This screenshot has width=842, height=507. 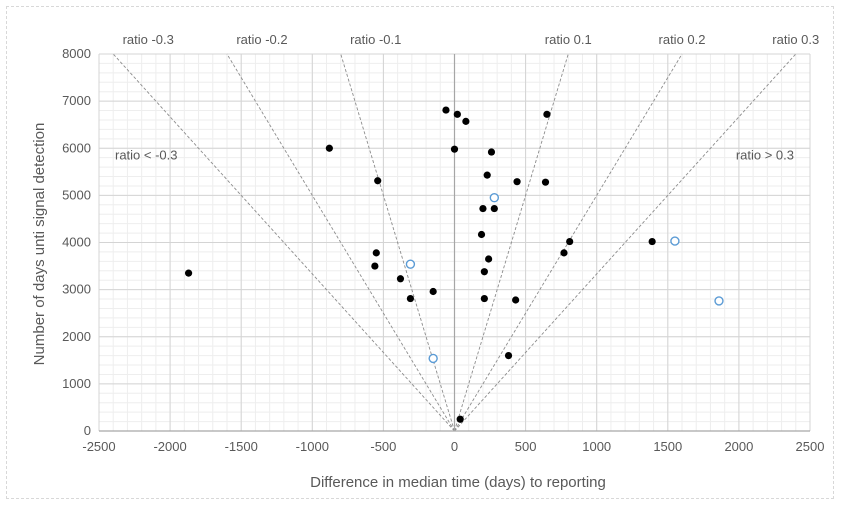 What do you see at coordinates (383, 446) in the screenshot?
I see `x-tick-label: -500` at bounding box center [383, 446].